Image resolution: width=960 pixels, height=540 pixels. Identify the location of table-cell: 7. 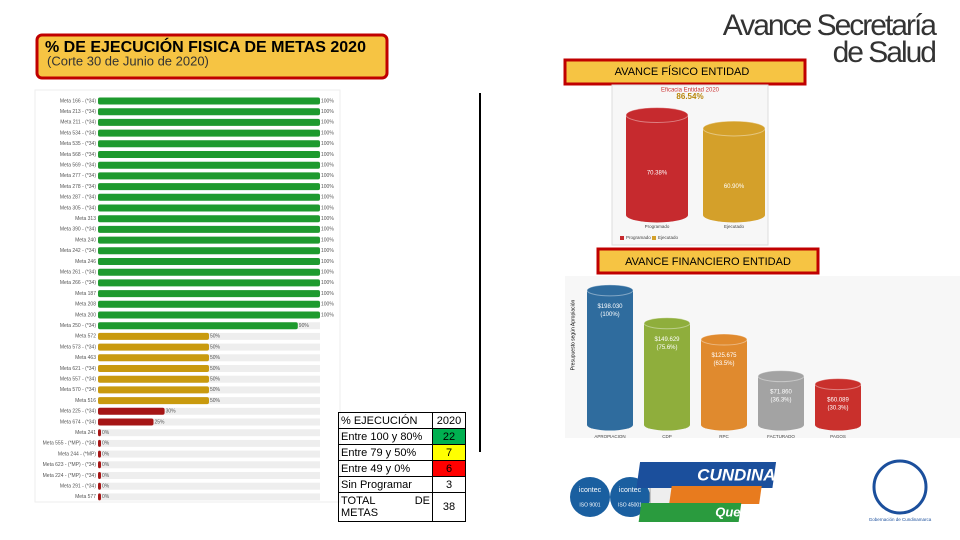
(449, 452).